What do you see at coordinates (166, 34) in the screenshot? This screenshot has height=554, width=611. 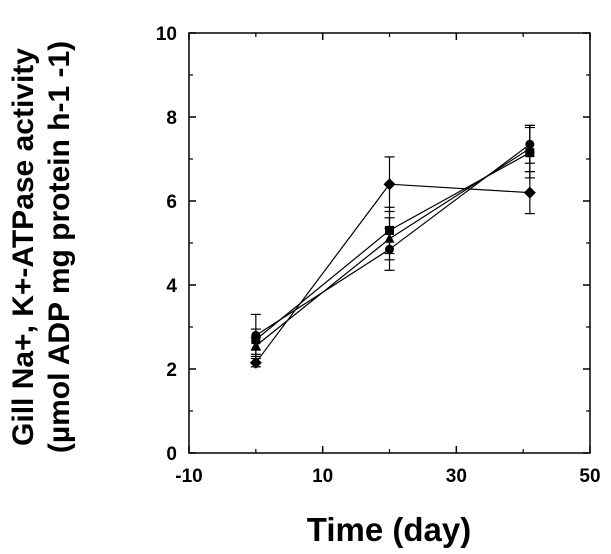 I see `y-tick-label: 10` at bounding box center [166, 34].